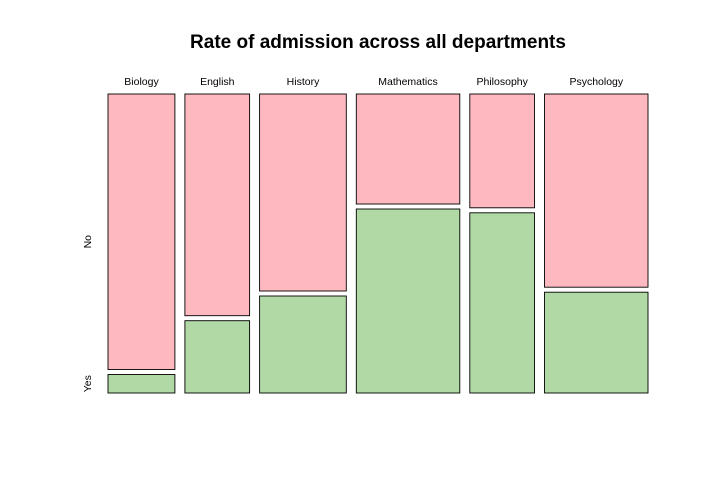 The height and width of the screenshot is (493, 718). Describe the element at coordinates (88, 383) in the screenshot. I see `y-level-label-yes: Yes` at that location.